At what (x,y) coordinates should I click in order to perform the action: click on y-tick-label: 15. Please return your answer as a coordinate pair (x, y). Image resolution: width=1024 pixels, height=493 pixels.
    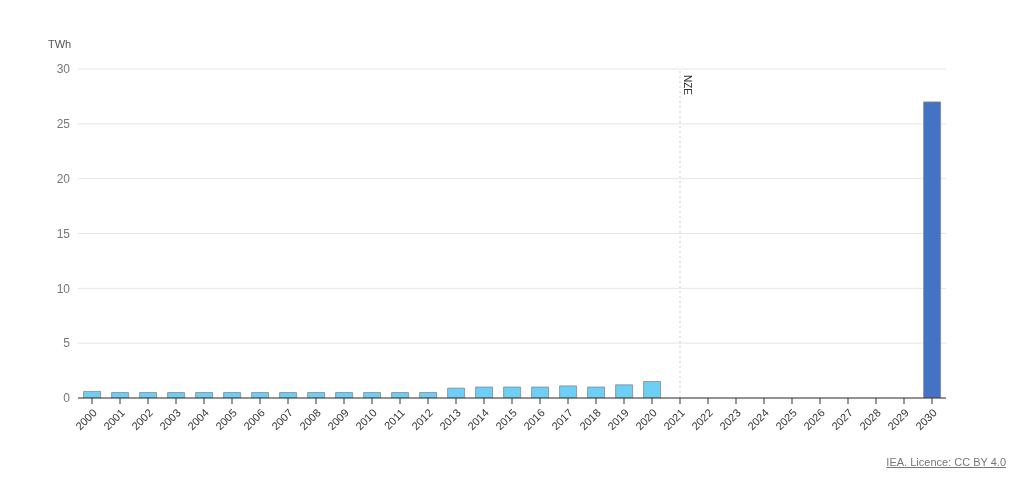
    Looking at the image, I should click on (63, 233).